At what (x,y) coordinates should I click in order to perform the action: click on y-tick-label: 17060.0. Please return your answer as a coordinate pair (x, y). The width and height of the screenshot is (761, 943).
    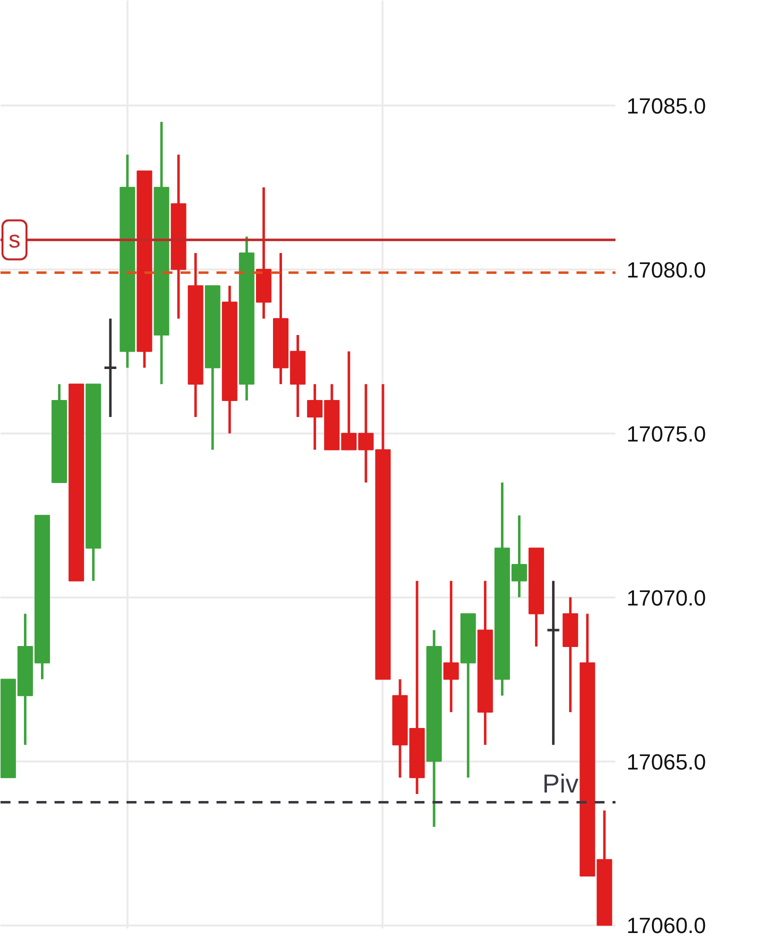
    Looking at the image, I should click on (666, 925).